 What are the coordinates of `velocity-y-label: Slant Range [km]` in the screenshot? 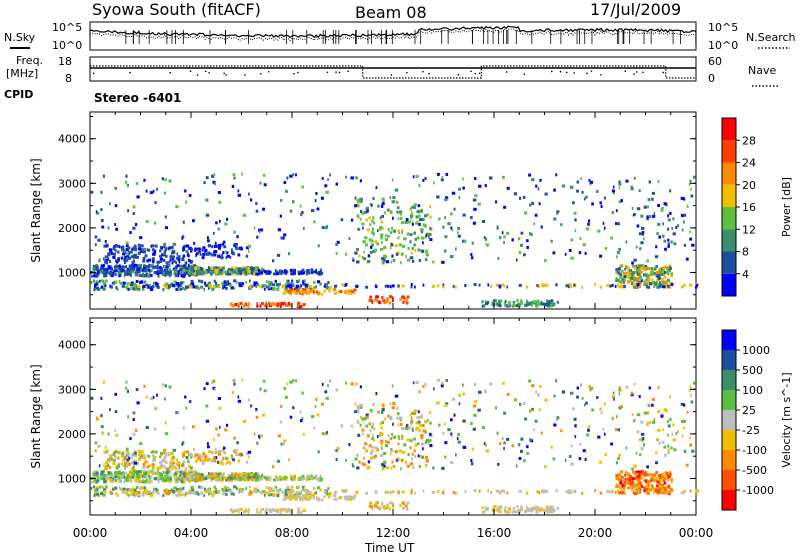 It's located at (36, 416).